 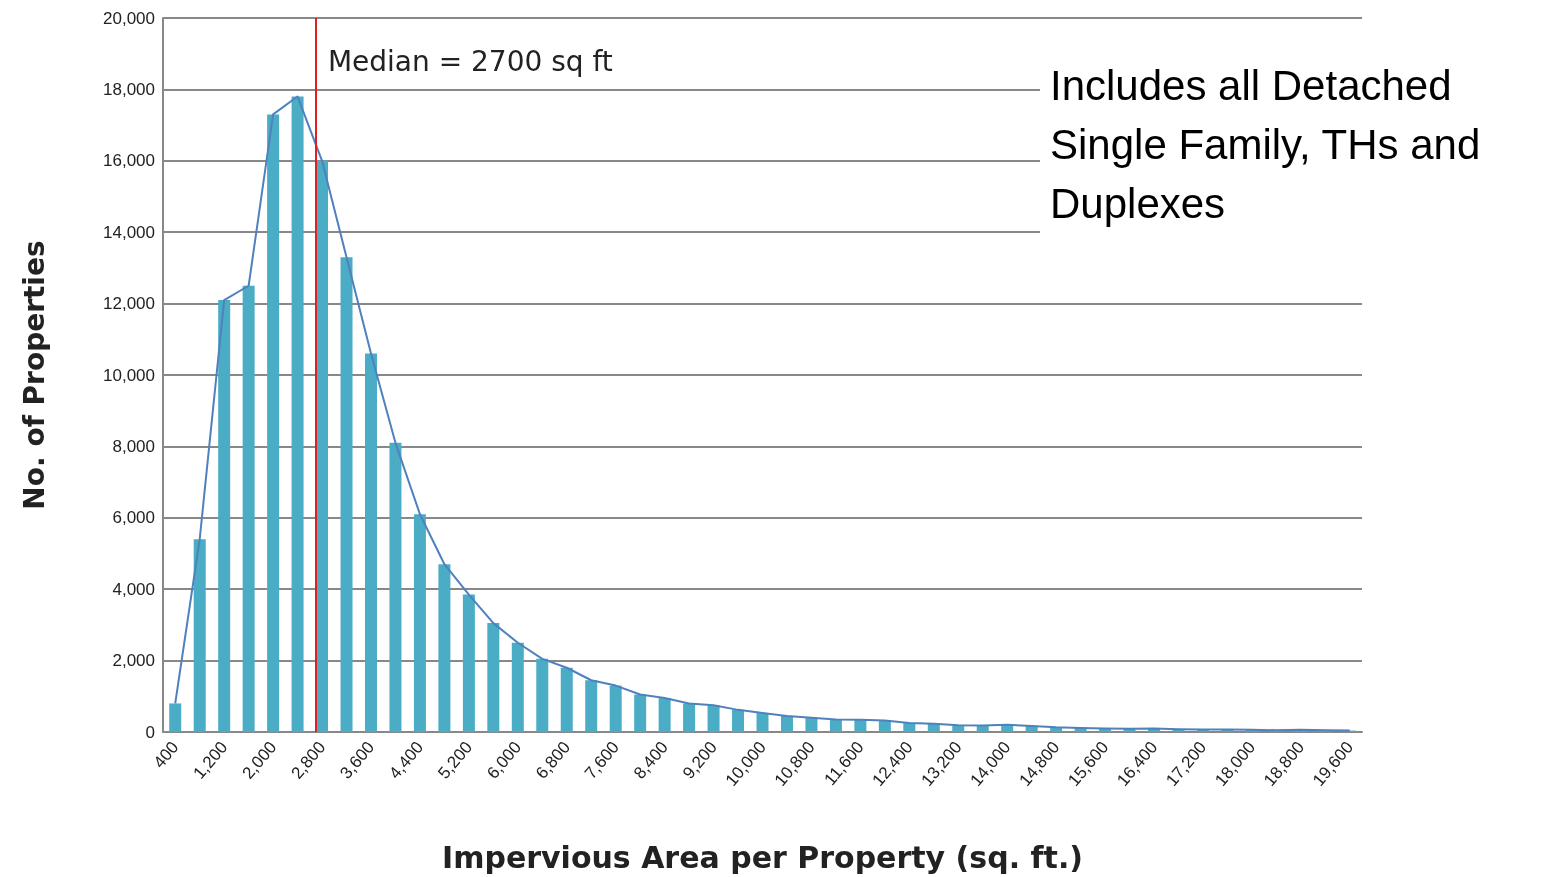 I want to click on y-tick-label: 4,000, so click(x=133, y=589).